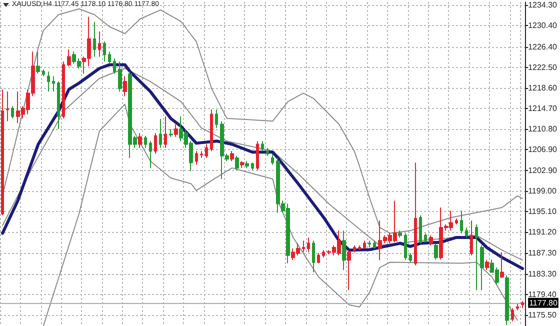  What do you see at coordinates (543, 129) in the screenshot?
I see `y-tick-label: 1210.80` at bounding box center [543, 129].